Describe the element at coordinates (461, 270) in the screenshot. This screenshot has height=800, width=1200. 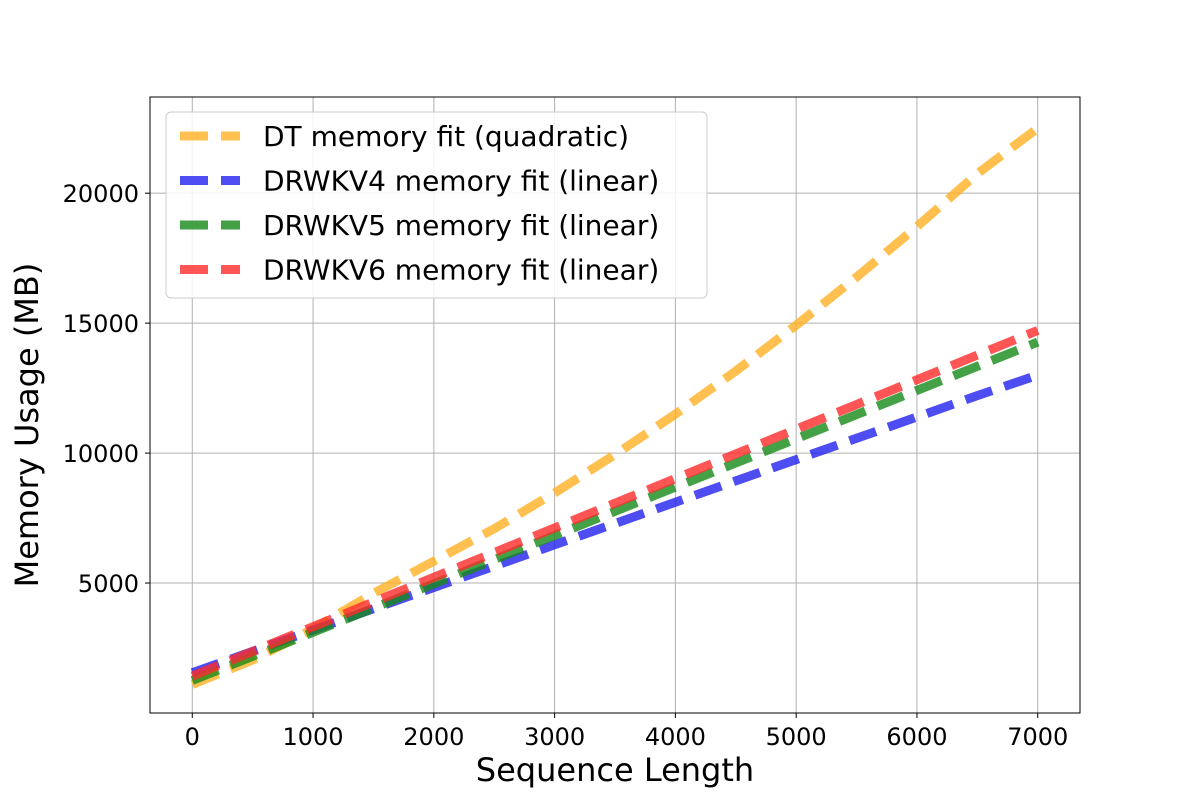
I see `legend-label-4: DRWKV6 memory fit (linear)` at that location.